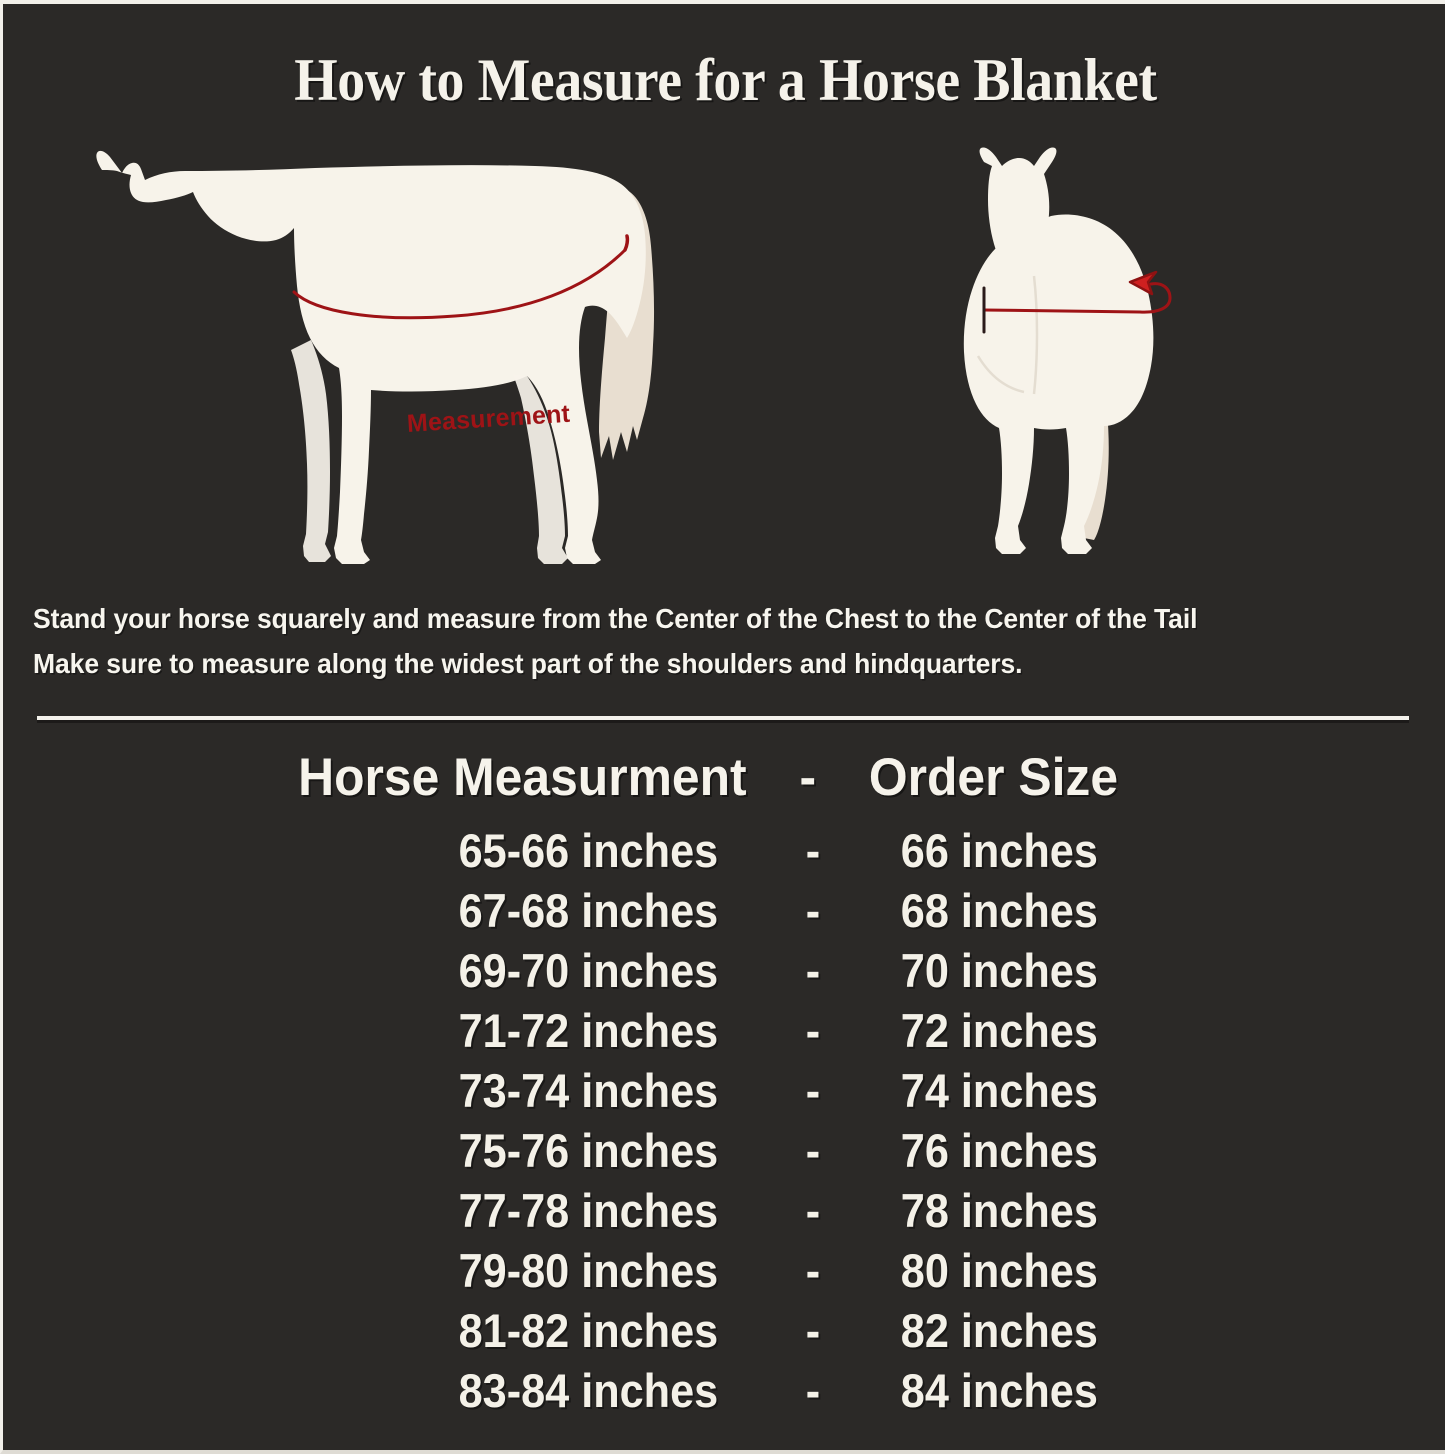 The height and width of the screenshot is (1454, 1445). Describe the element at coordinates (588, 970) in the screenshot. I see `cell-measurement: 69-70 inches` at that location.